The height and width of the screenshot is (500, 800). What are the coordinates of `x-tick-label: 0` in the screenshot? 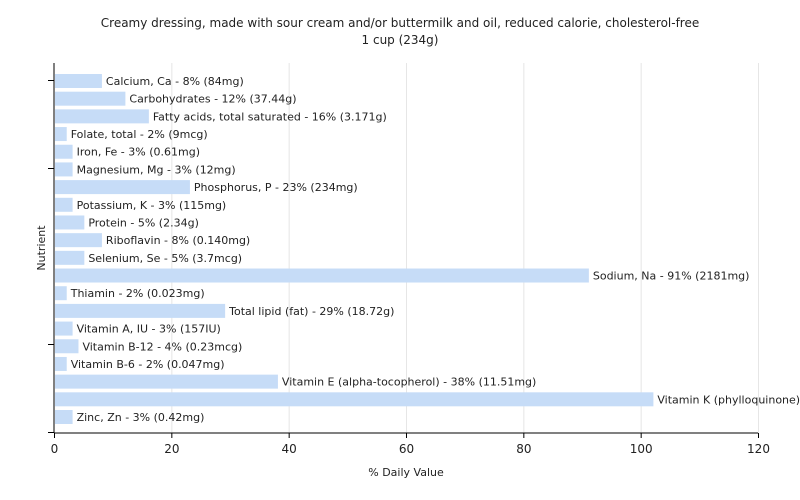 It's located at (55, 449).